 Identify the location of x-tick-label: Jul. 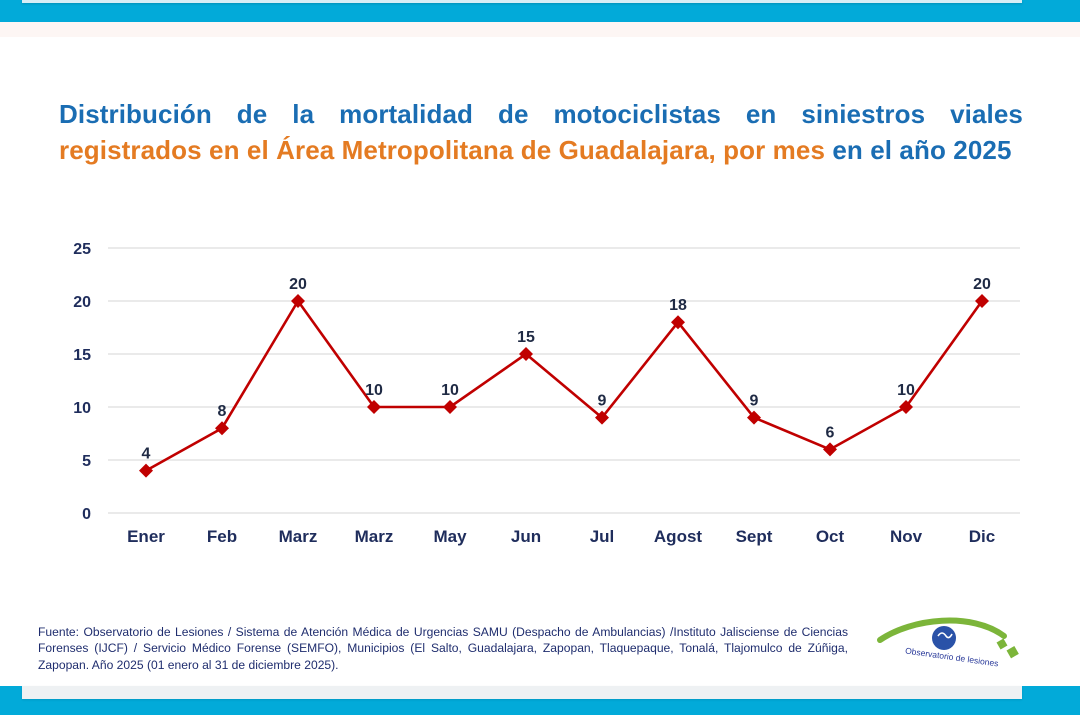
(602, 536).